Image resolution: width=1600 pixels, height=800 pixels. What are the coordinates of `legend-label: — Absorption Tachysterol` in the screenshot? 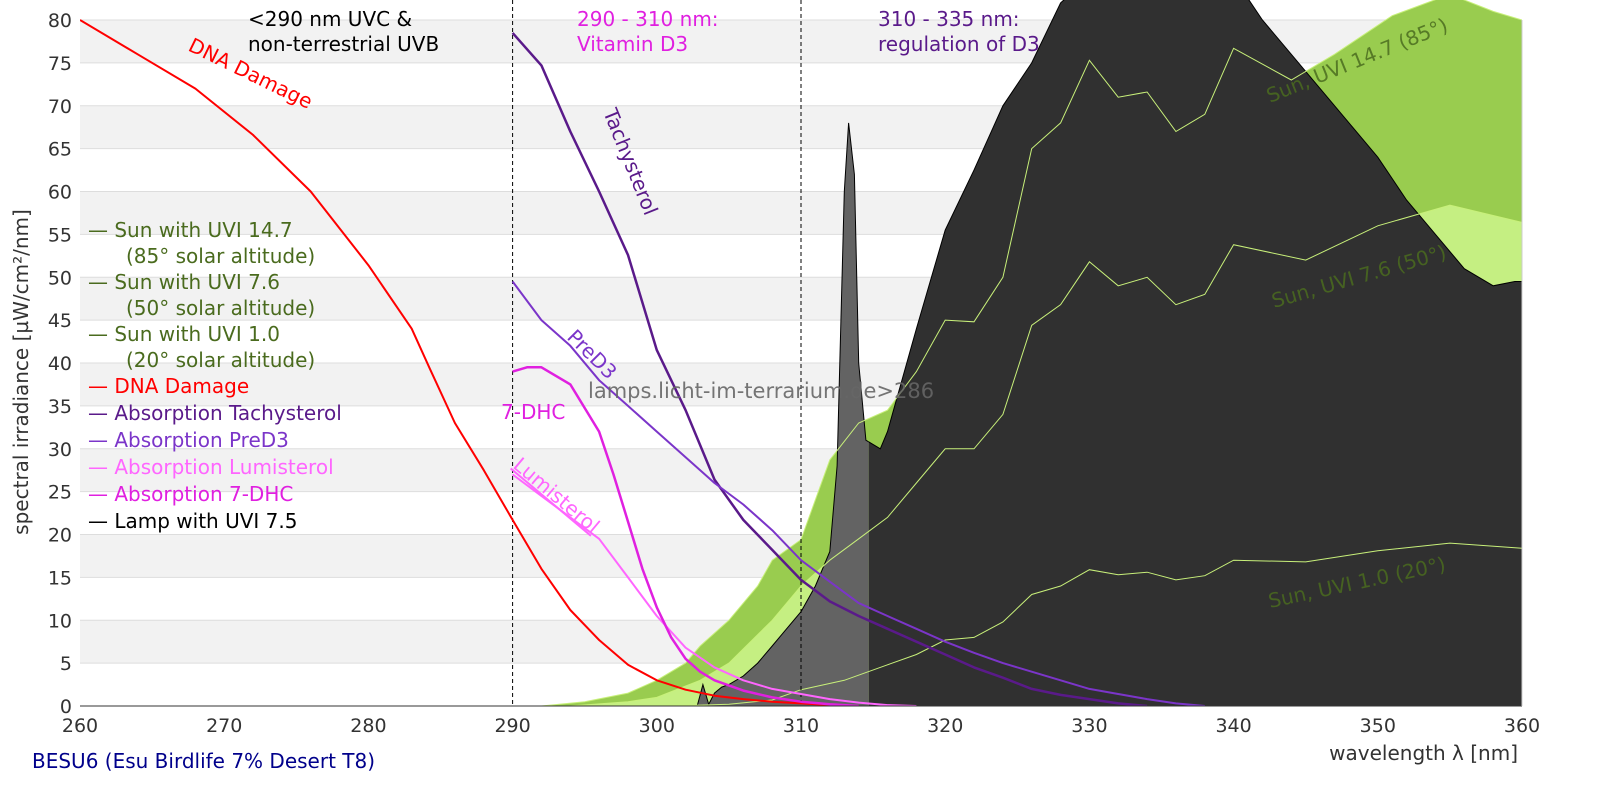 It's located at (215, 413).